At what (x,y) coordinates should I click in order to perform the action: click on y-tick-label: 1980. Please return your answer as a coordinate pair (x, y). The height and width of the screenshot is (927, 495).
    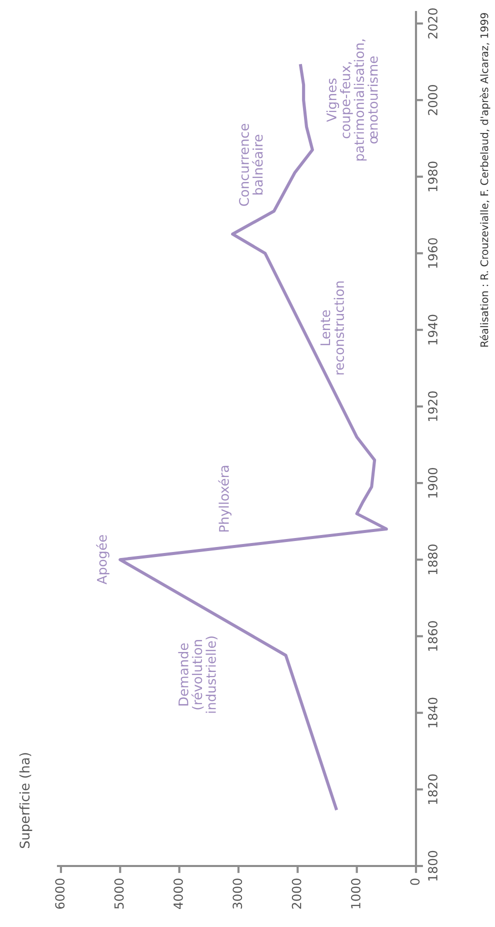
    Looking at the image, I should click on (433, 177).